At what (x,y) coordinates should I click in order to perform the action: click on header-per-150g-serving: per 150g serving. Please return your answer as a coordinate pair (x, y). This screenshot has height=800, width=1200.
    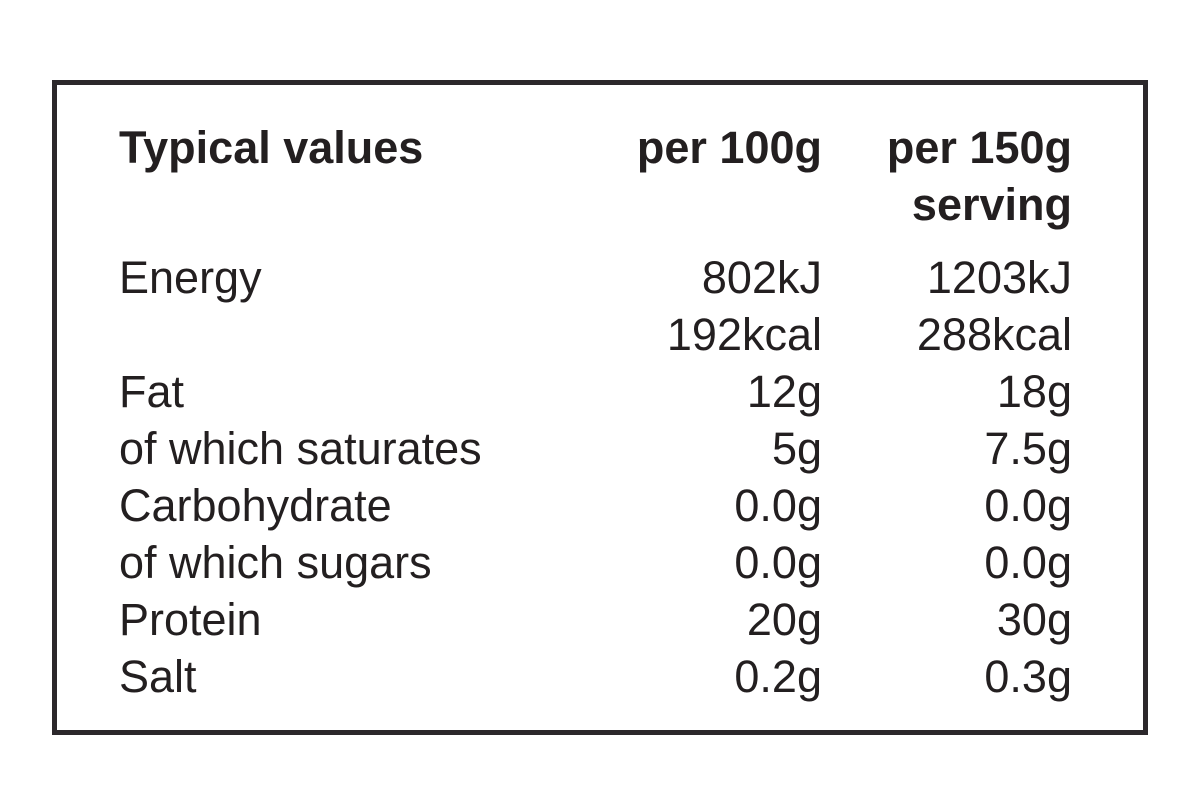
    Looking at the image, I should click on (947, 184).